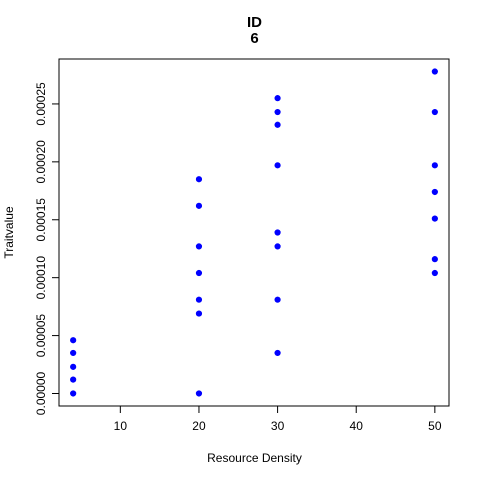 Image resolution: width=480 pixels, height=480 pixels. I want to click on y-tick-label: 0.00015, so click(41, 220).